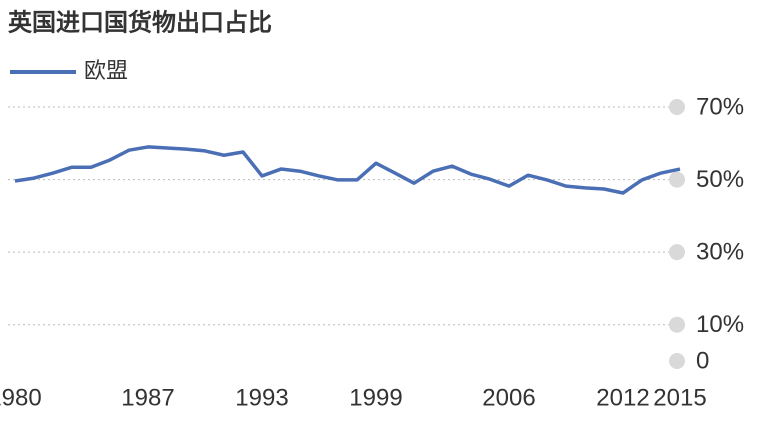 This screenshot has height=422, width=761. I want to click on y-tick-label: 30%, so click(720, 251).